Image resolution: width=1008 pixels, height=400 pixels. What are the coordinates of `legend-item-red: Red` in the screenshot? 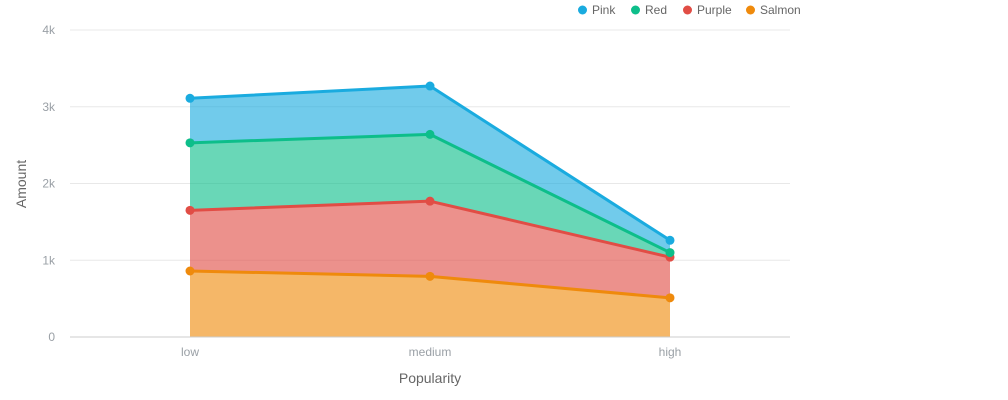 It's located at (649, 10).